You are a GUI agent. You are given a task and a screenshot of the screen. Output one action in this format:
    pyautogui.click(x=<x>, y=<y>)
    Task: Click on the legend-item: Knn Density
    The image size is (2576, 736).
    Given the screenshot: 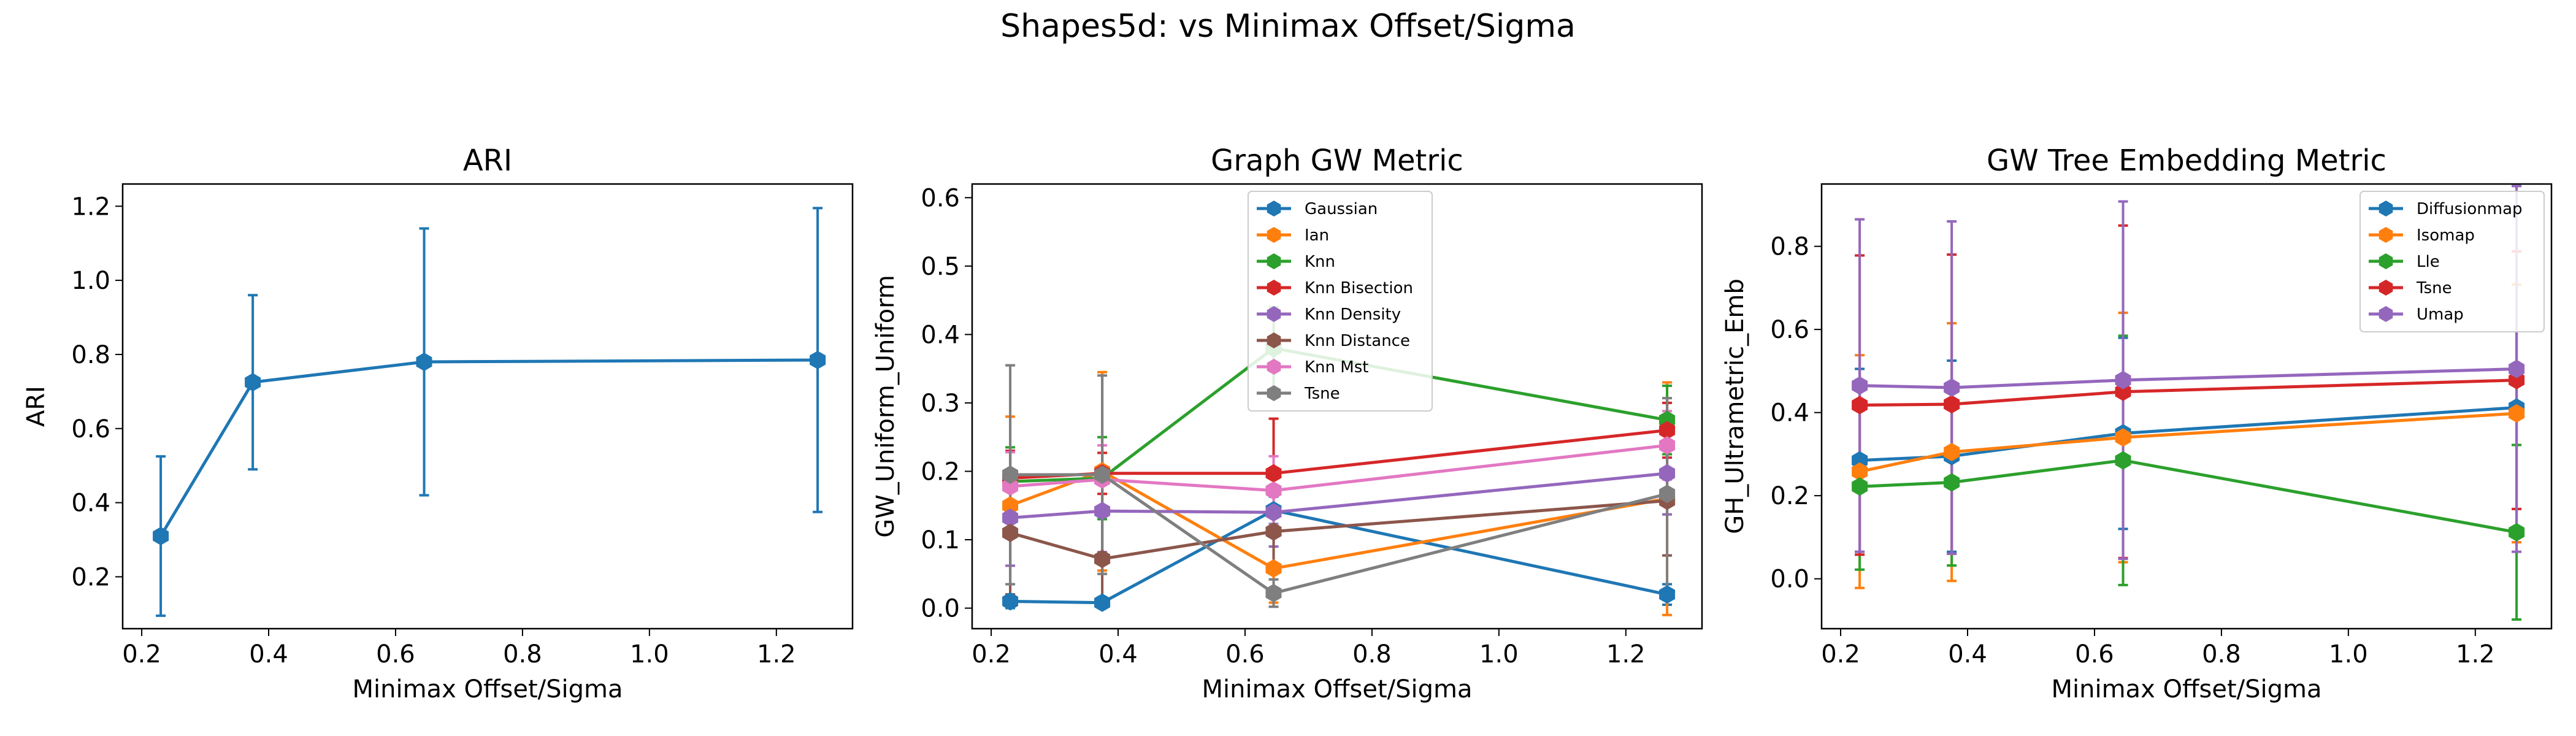 What is the action you would take?
    pyautogui.click(x=1329, y=314)
    